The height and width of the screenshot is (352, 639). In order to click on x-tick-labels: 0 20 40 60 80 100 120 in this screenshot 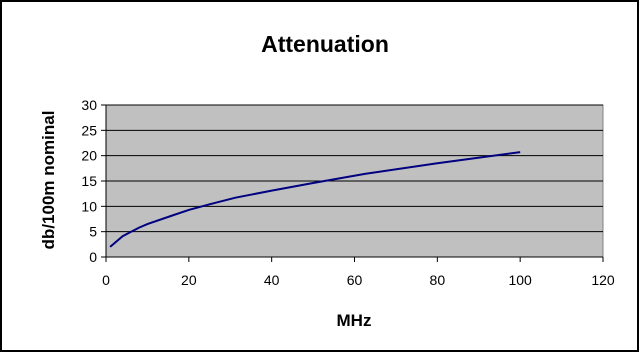, I will do `click(358, 272)`.